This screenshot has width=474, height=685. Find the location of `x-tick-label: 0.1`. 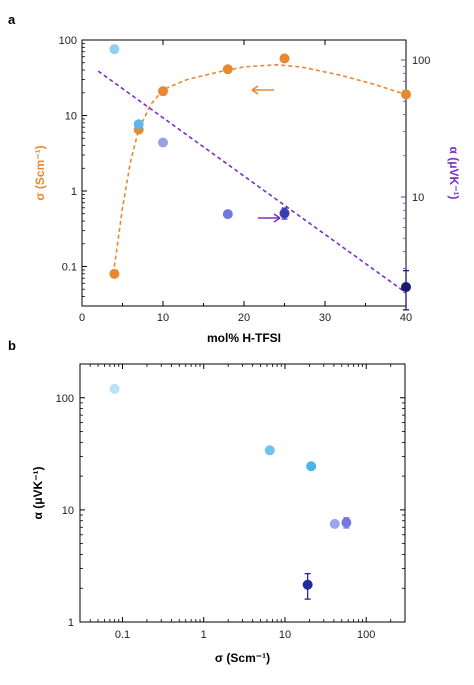

x-tick-label: 0.1 is located at coordinates (122, 635).